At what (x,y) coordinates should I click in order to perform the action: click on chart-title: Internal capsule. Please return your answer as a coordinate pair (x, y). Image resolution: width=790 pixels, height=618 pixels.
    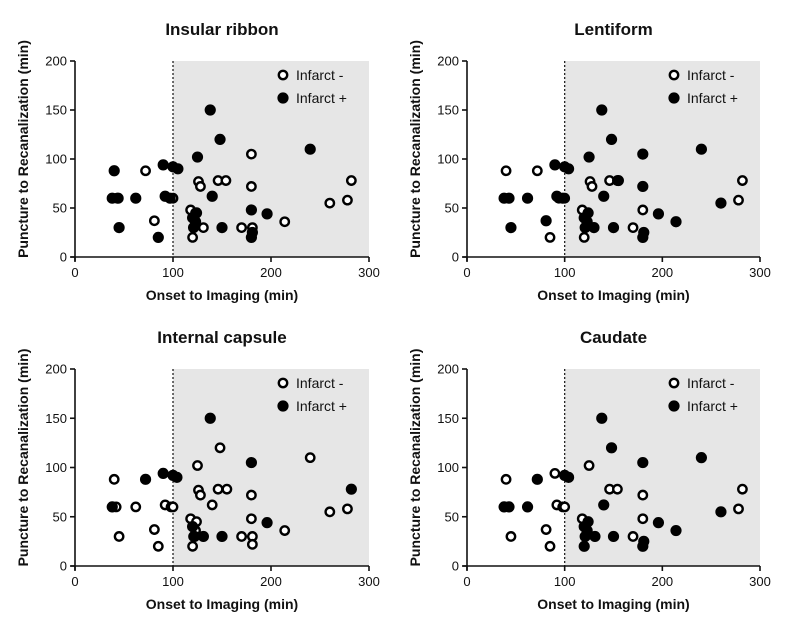
    Looking at the image, I should click on (221, 337).